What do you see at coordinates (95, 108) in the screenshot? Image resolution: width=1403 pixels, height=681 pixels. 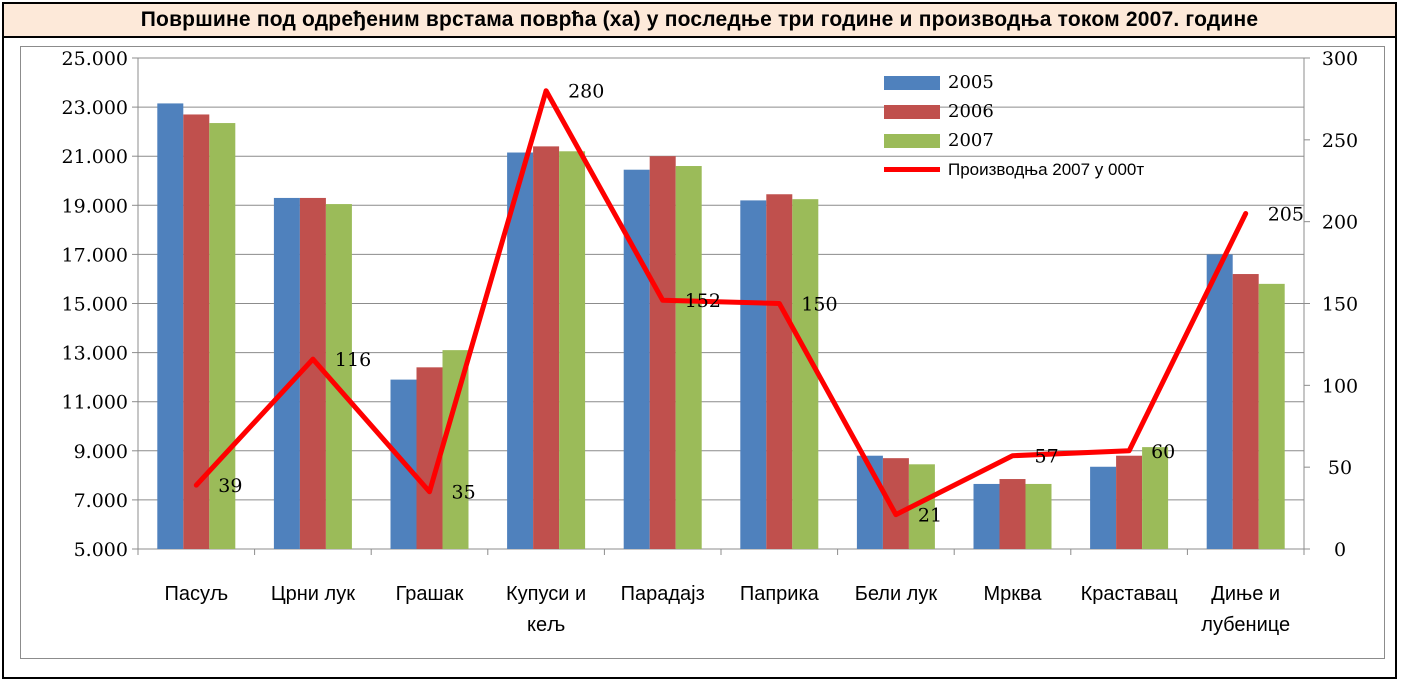 I see `left-tick-label: 23.000` at bounding box center [95, 108].